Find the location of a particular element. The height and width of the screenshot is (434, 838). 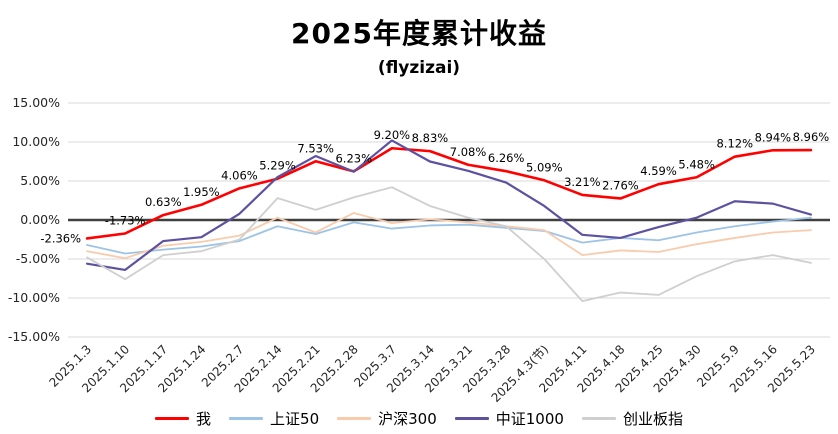

data-label: 6.26% is located at coordinates (506, 158).